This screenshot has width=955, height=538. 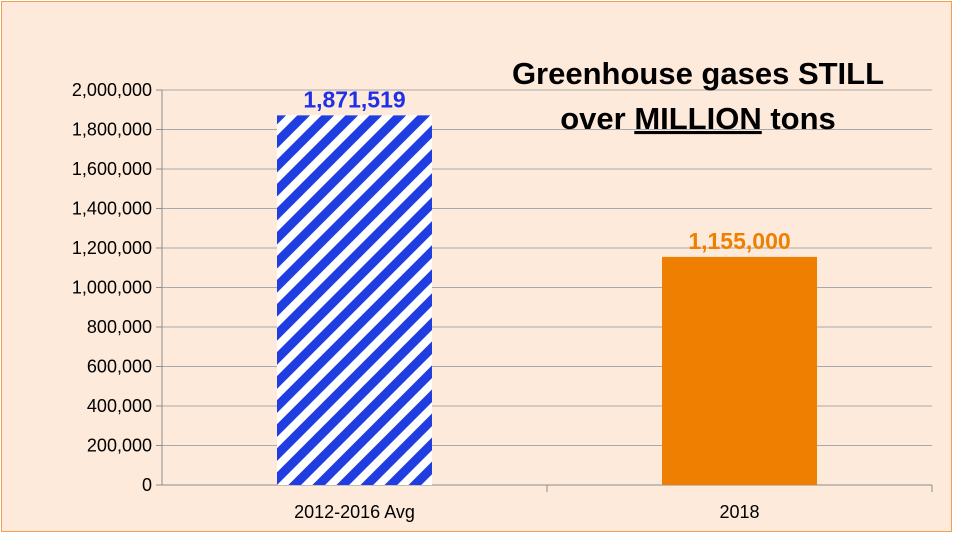 I want to click on chart-title-prefix: over, so click(x=597, y=118).